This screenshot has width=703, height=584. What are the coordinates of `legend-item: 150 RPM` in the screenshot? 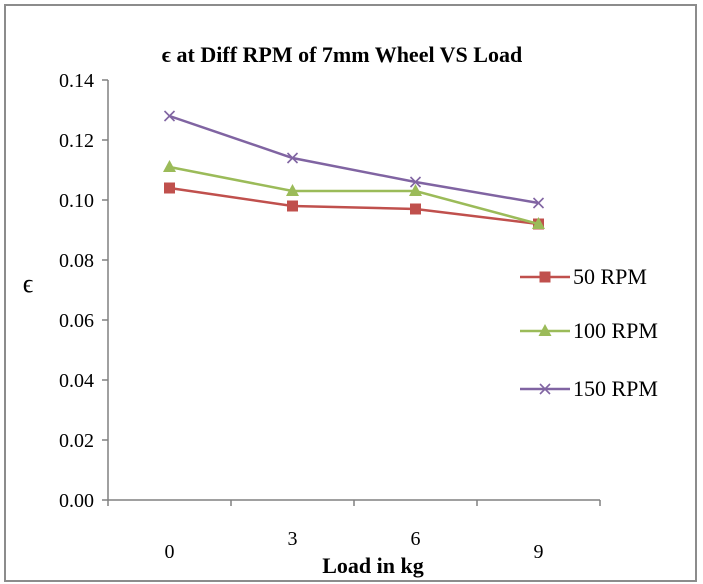 It's located at (589, 388).